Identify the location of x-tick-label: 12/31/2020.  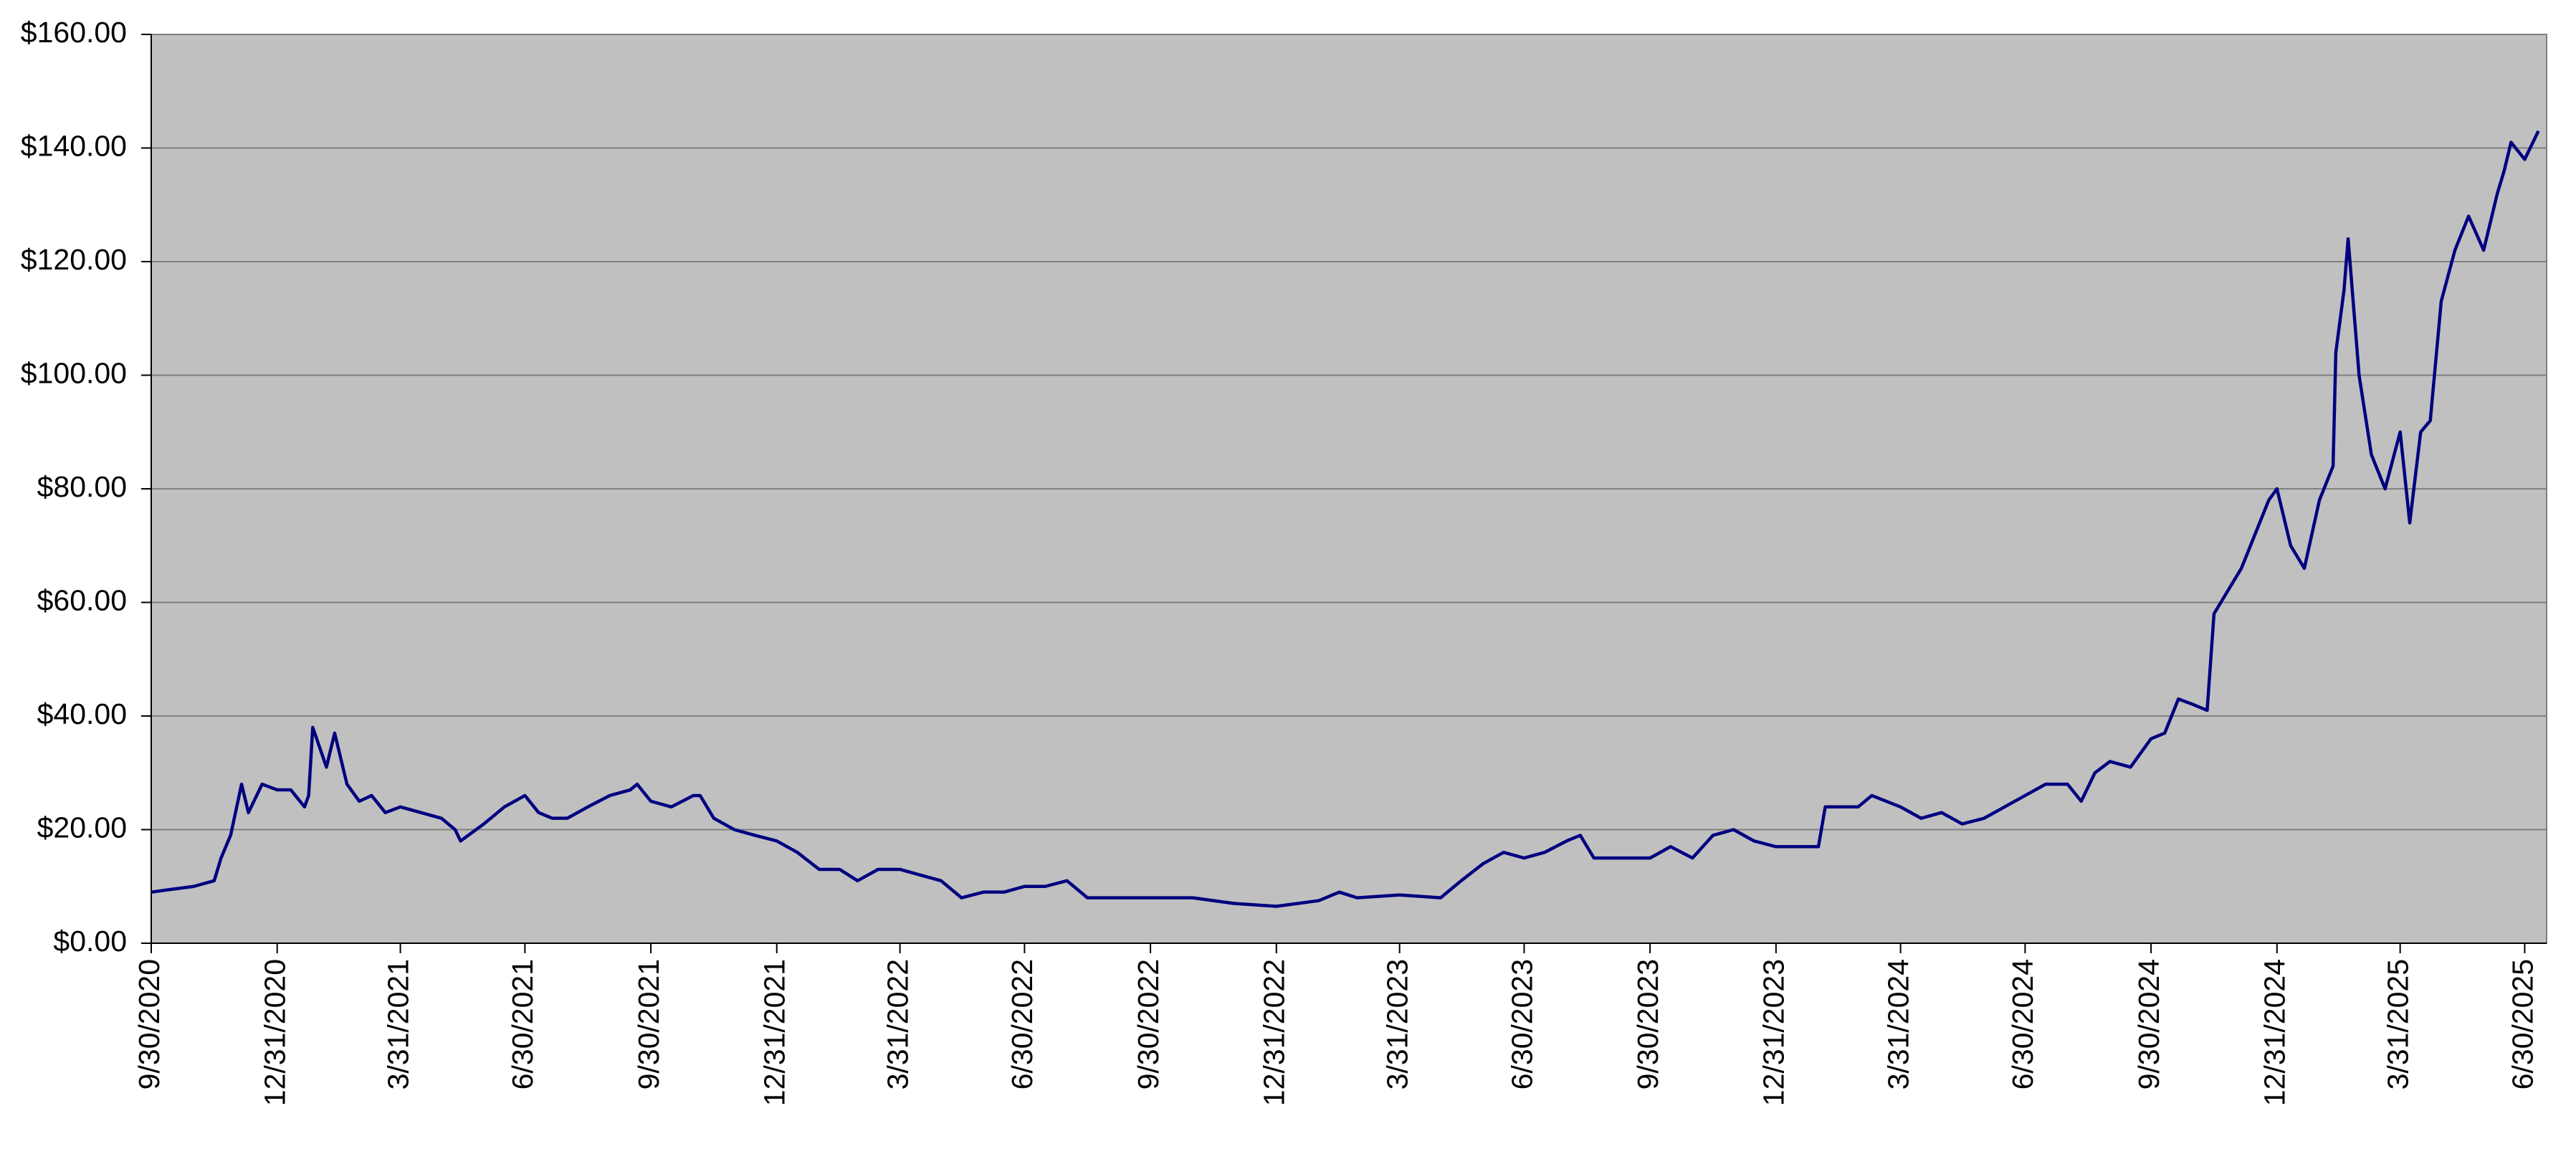
(275, 1032).